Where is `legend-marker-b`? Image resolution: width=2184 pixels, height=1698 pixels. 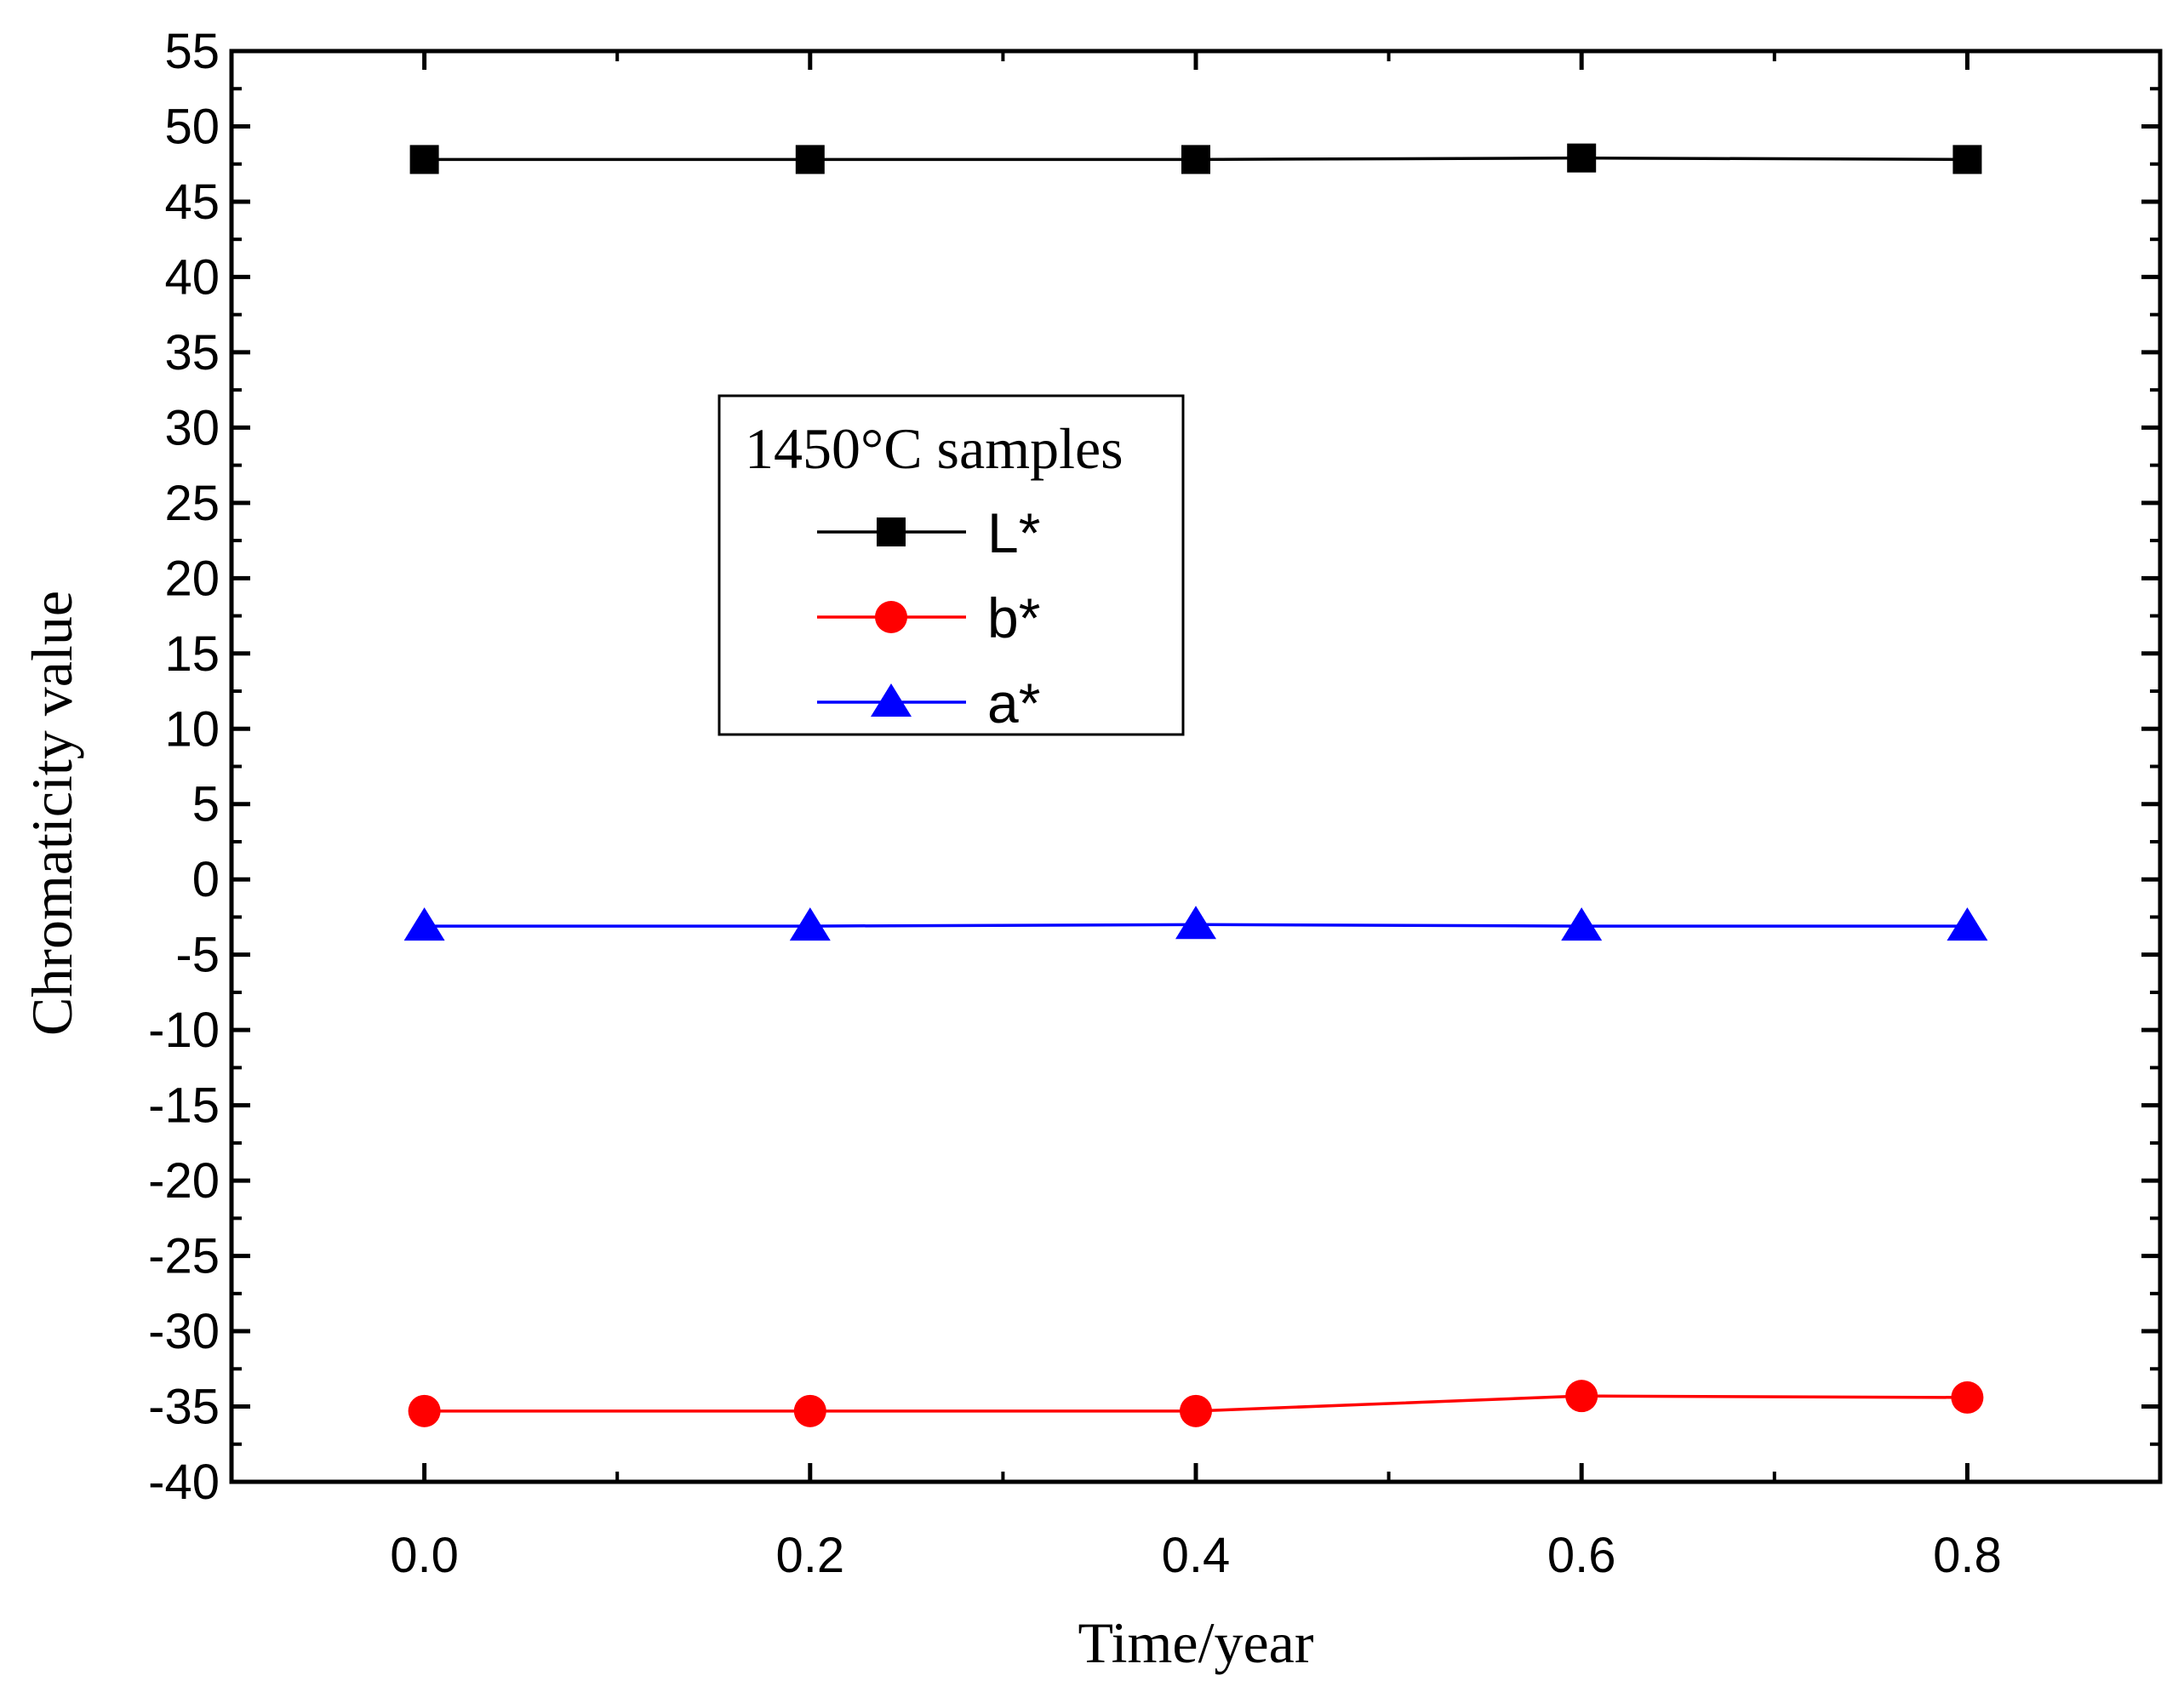 legend-marker-b is located at coordinates (891, 617).